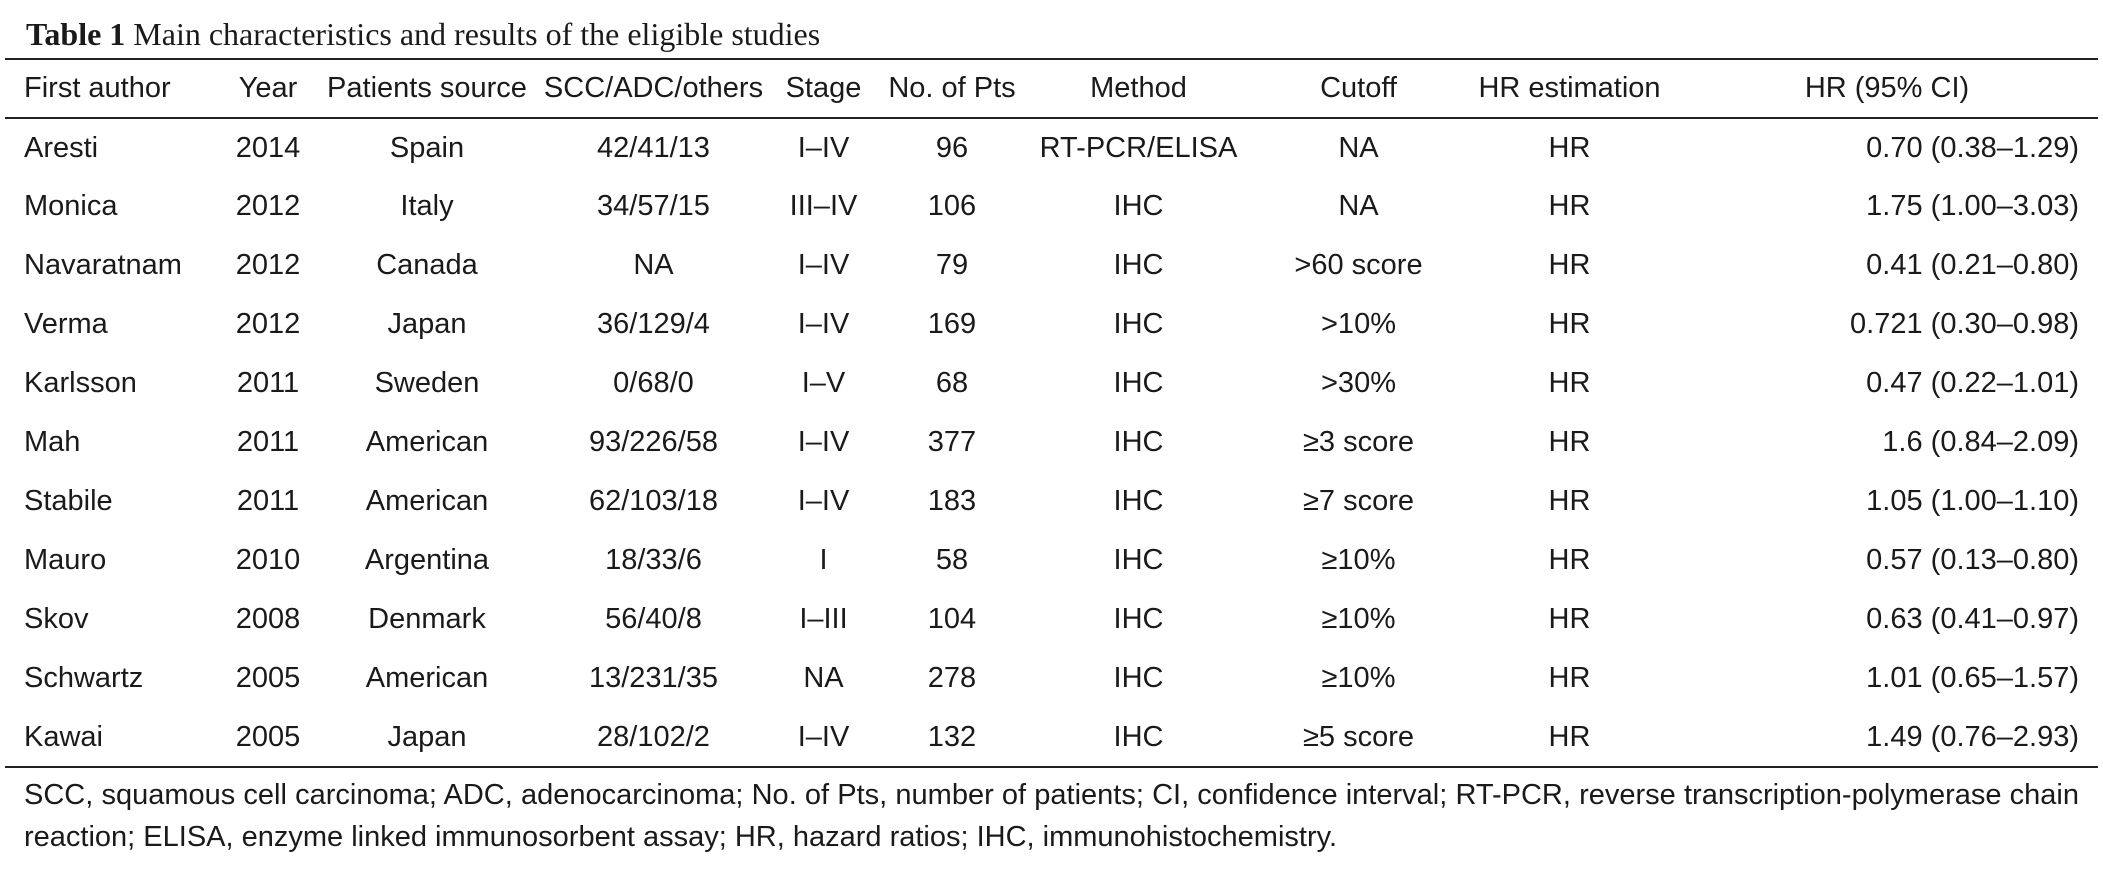 Image resolution: width=2103 pixels, height=880 pixels. Describe the element at coordinates (653, 265) in the screenshot. I see `cell-histology: NA` at that location.